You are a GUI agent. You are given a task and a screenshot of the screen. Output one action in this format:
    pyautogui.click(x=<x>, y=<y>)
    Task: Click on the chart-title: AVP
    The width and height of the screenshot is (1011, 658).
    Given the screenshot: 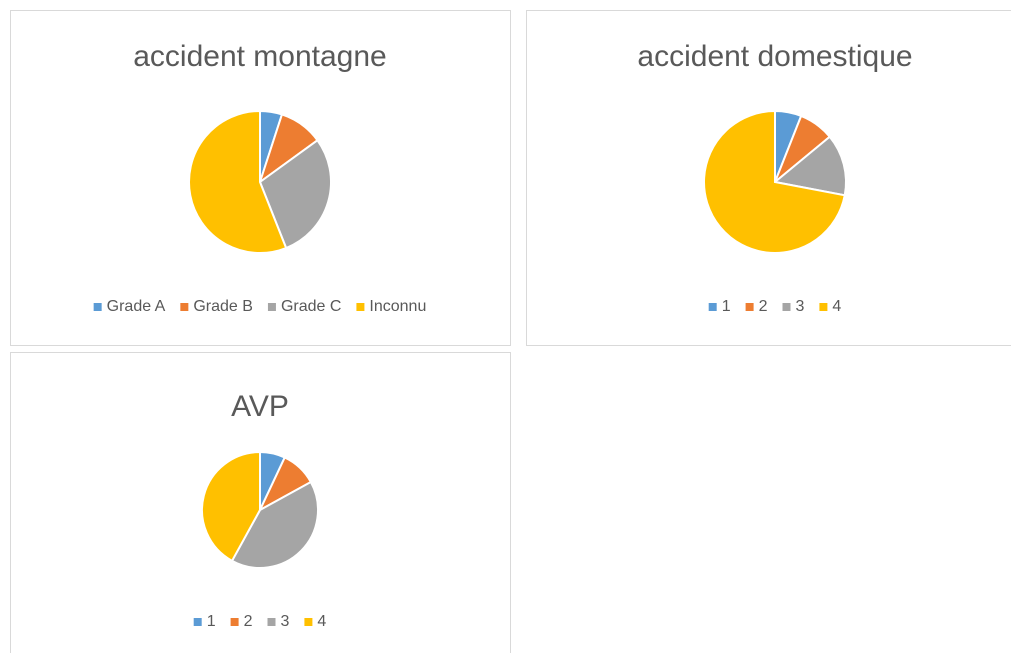 What is the action you would take?
    pyautogui.click(x=260, y=406)
    